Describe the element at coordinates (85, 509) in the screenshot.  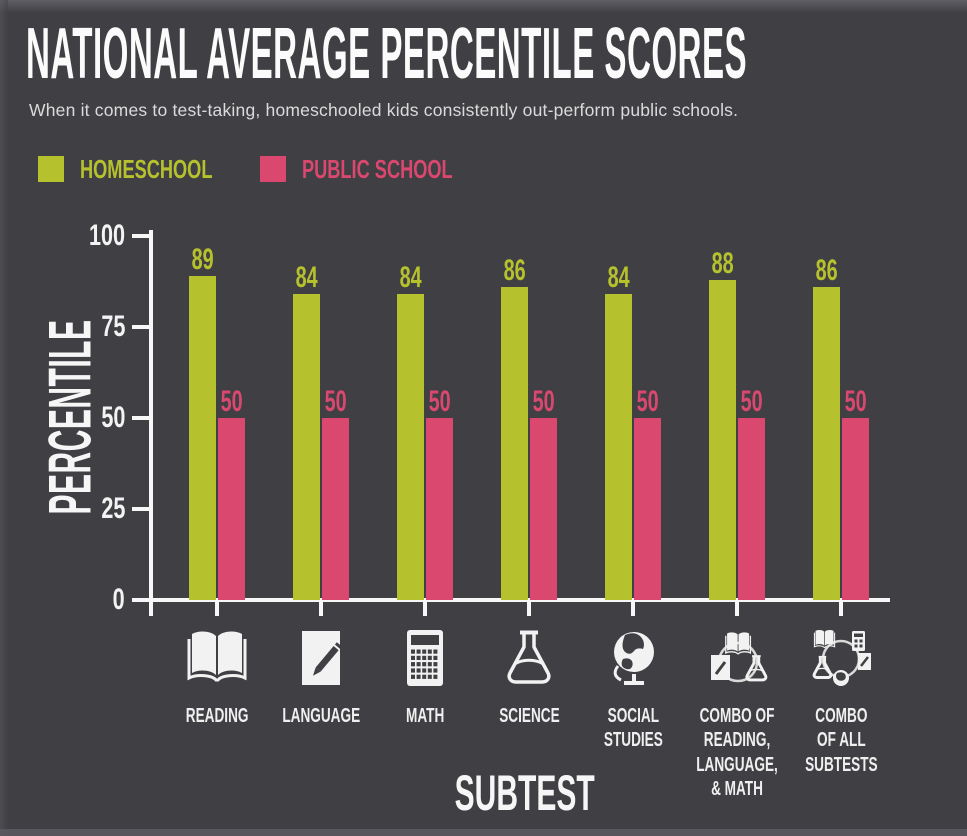
I see `y-tick-label: 25` at that location.